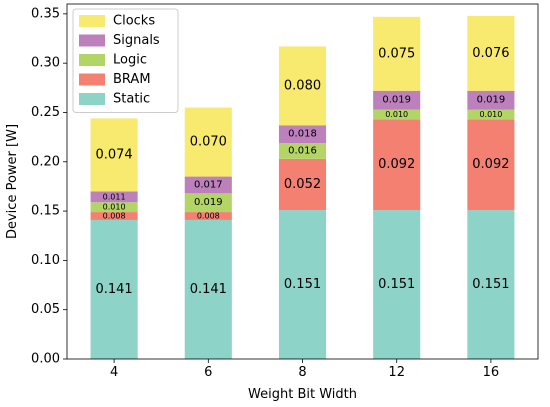 Image resolution: width=550 pixels, height=407 pixels. I want to click on legend-label-clocks: Clocks, so click(134, 21).